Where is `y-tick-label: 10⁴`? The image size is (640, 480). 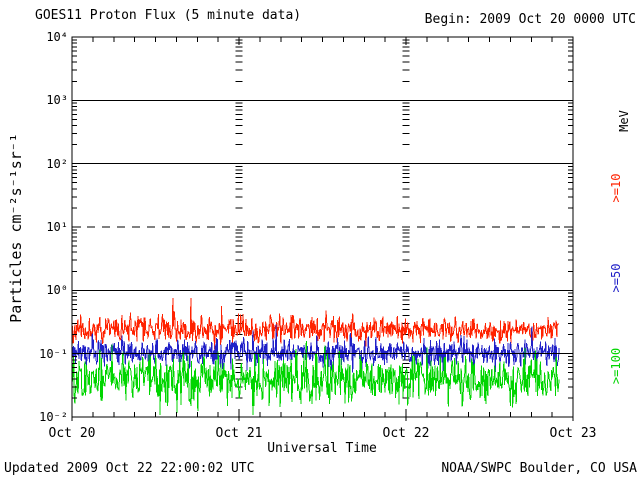
y-tick-label: 10⁴ is located at coordinates (57, 37).